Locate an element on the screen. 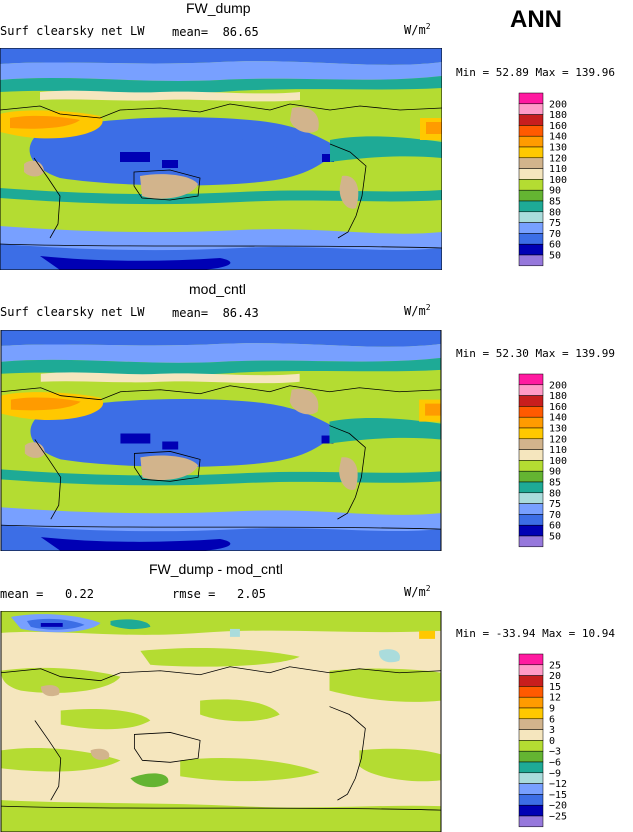  panel-1-colorbar-tick-label: 60 is located at coordinates (555, 245).